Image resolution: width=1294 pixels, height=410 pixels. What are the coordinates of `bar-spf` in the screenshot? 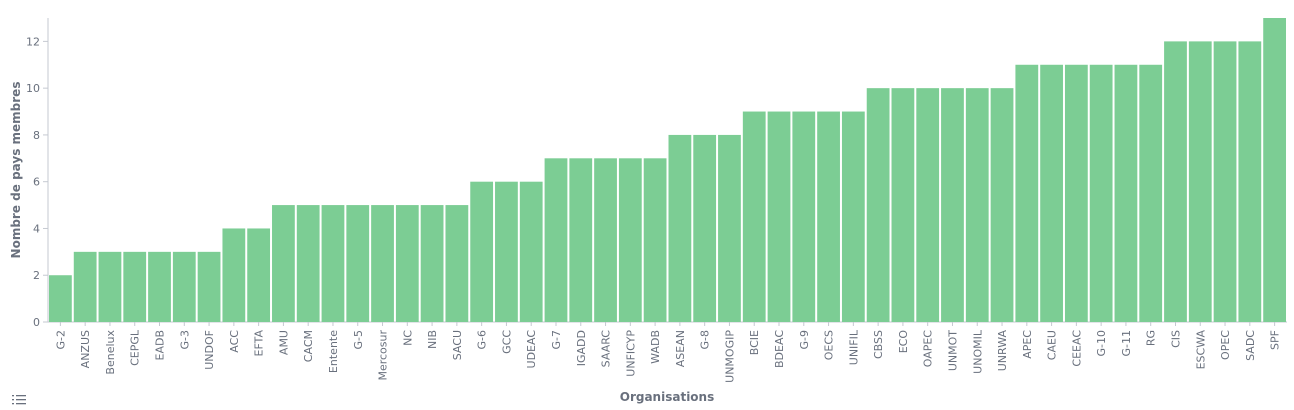 It's located at (1274, 170).